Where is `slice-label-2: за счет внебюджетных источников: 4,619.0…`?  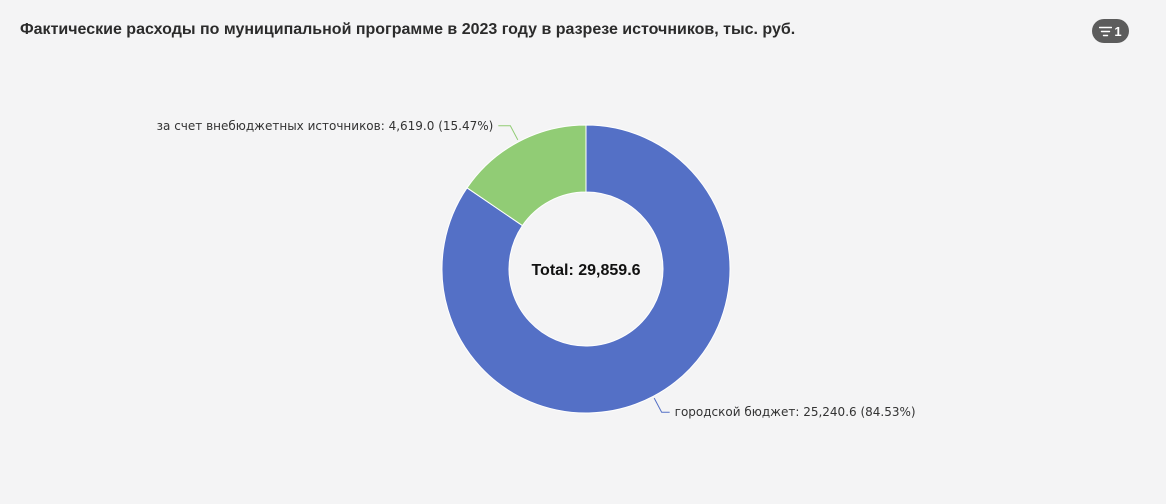 slice-label-2: за счет внебюджетных источников: 4,619.0… is located at coordinates (325, 126).